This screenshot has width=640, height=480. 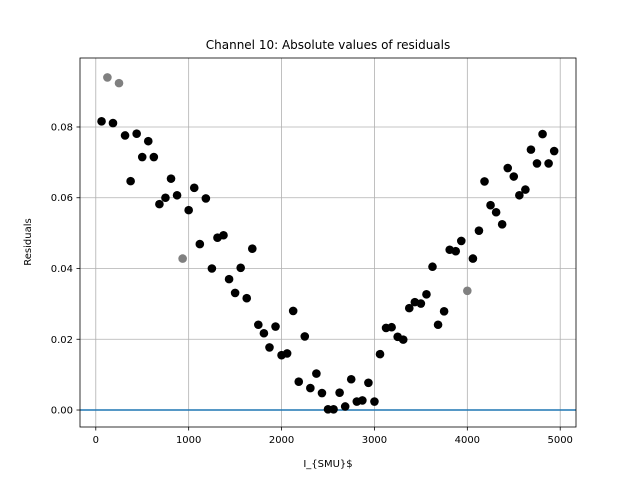 I want to click on x-tick-label: 0, so click(x=96, y=440).